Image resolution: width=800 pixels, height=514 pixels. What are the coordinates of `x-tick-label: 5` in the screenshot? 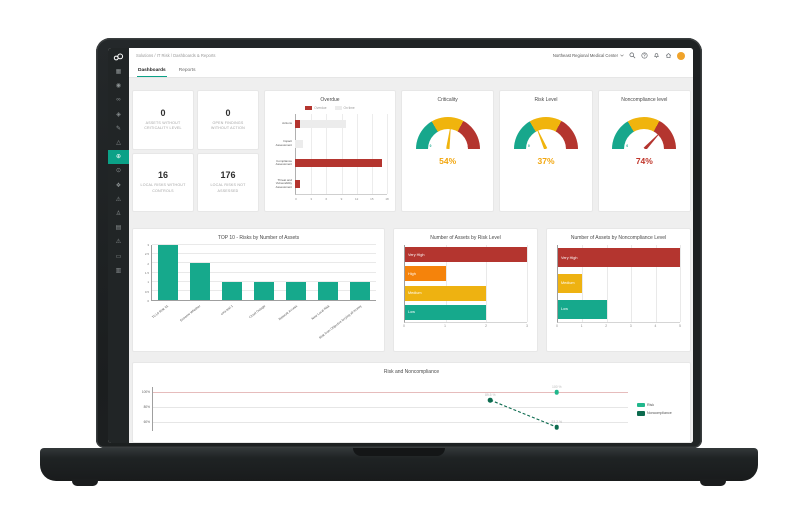 It's located at (680, 326).